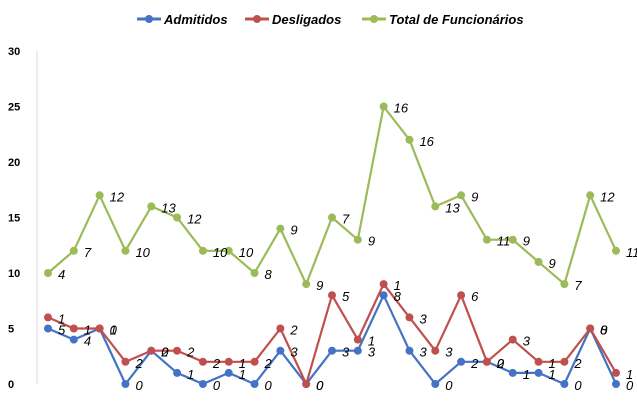 The width and height of the screenshot is (637, 403). What do you see at coordinates (11, 330) in the screenshot?
I see `y-tick-label: 5` at bounding box center [11, 330].